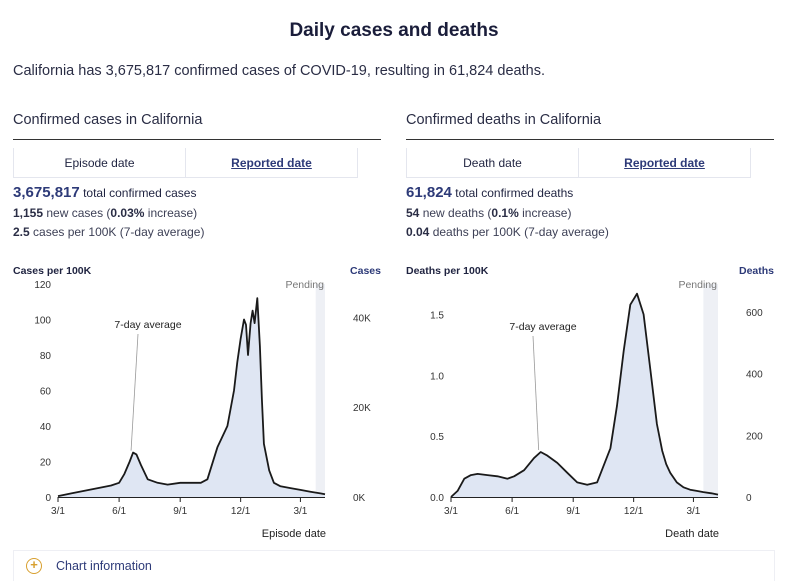  I want to click on y-axis-title: Deaths per 100K, so click(447, 271).